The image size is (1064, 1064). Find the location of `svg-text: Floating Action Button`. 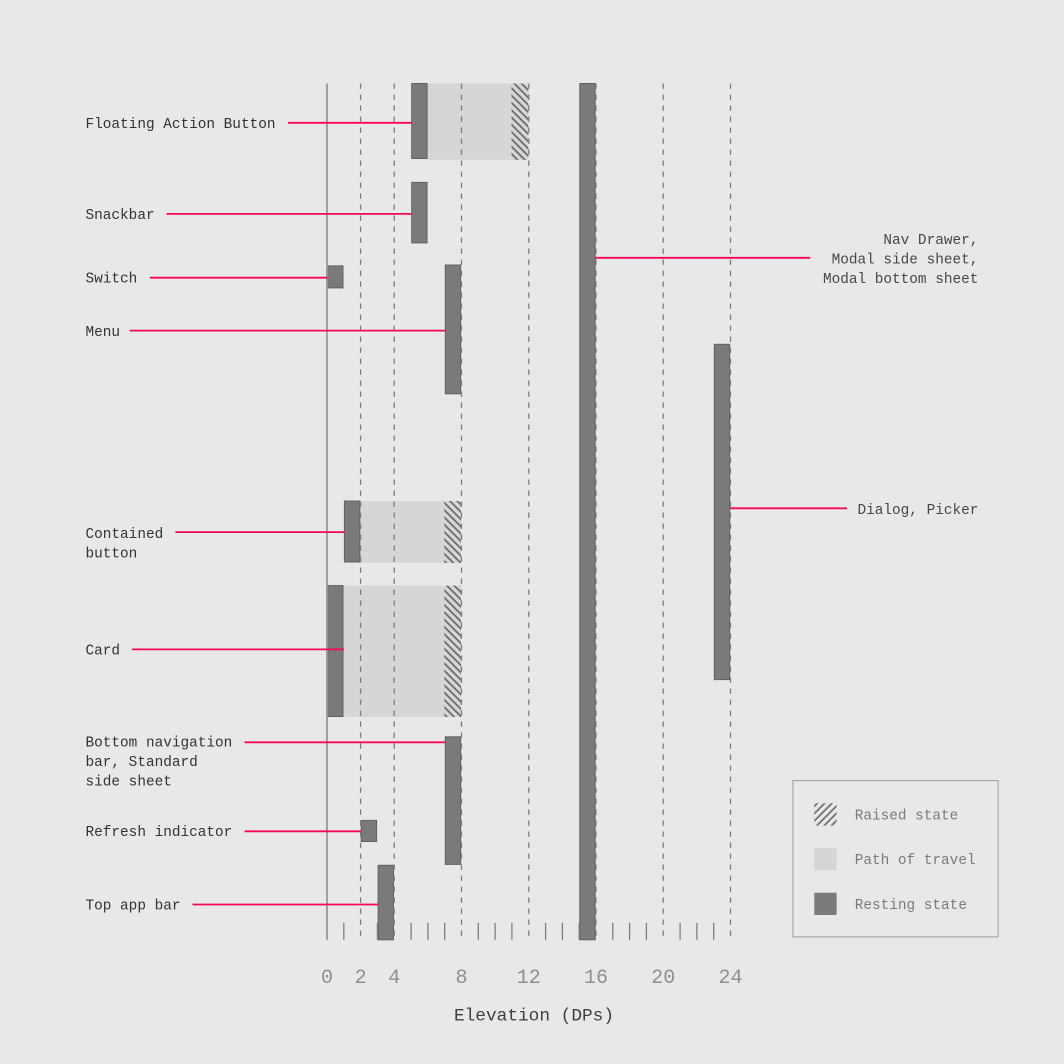

svg-text: Floating Action Button is located at coordinates (181, 125).